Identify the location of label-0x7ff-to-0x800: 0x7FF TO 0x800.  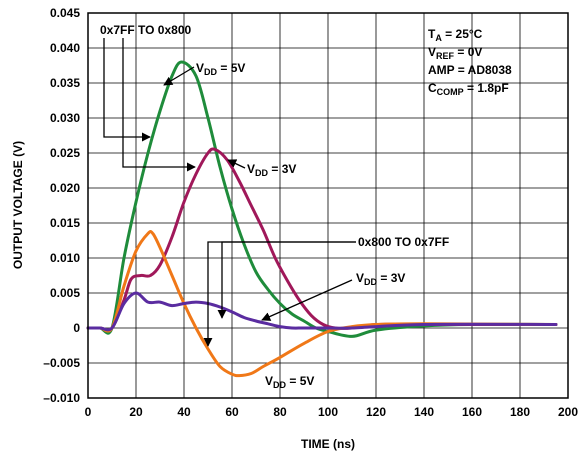
(145, 30).